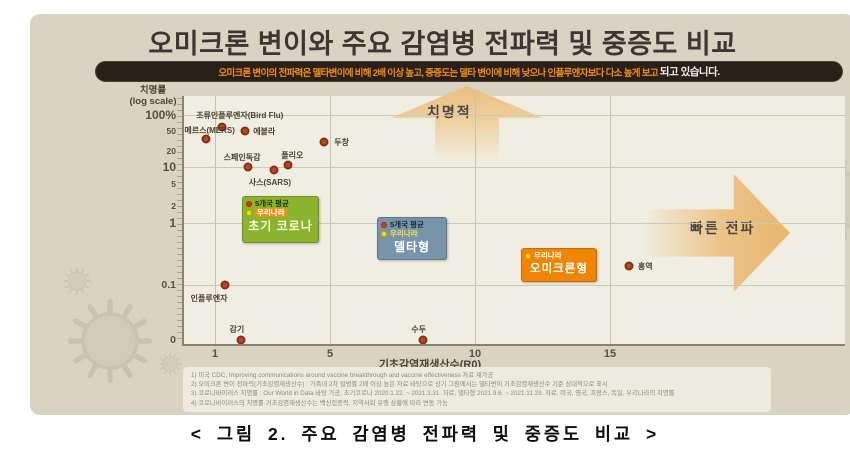 The height and width of the screenshot is (449, 850). Describe the element at coordinates (242, 157) in the screenshot. I see `point-label-spanish-flu: 스페인독감` at that location.